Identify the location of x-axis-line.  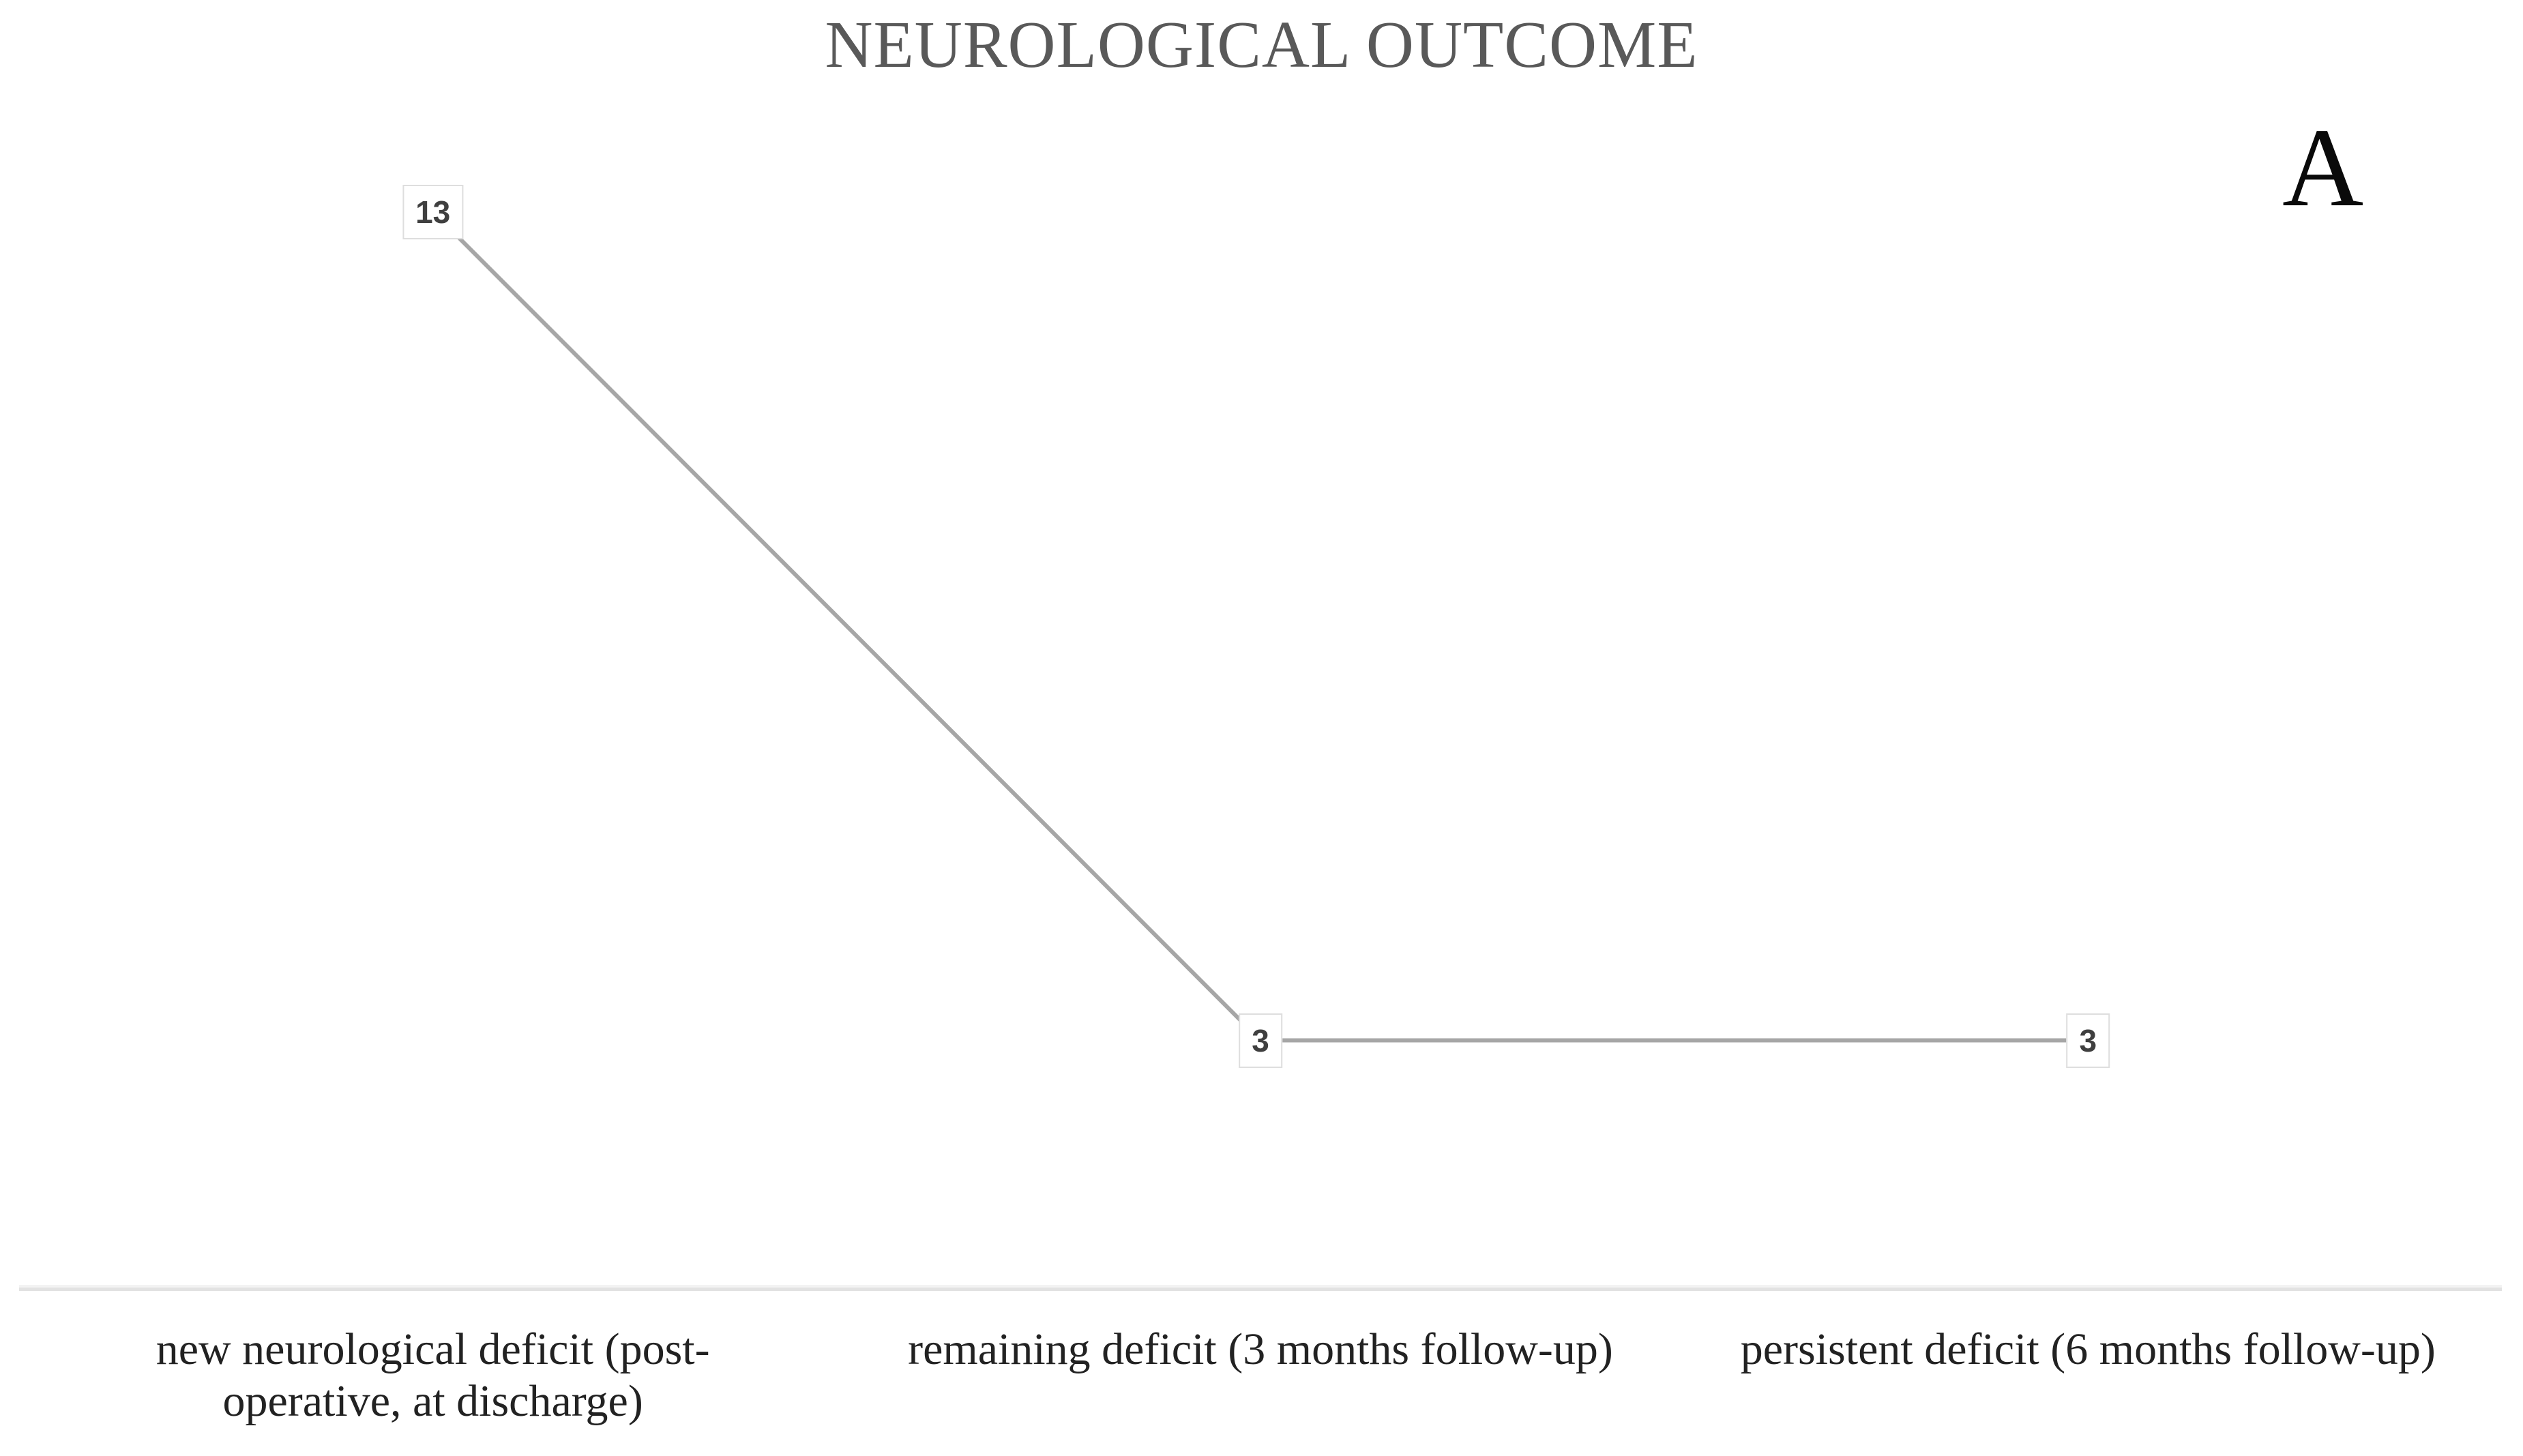
(1260, 1288).